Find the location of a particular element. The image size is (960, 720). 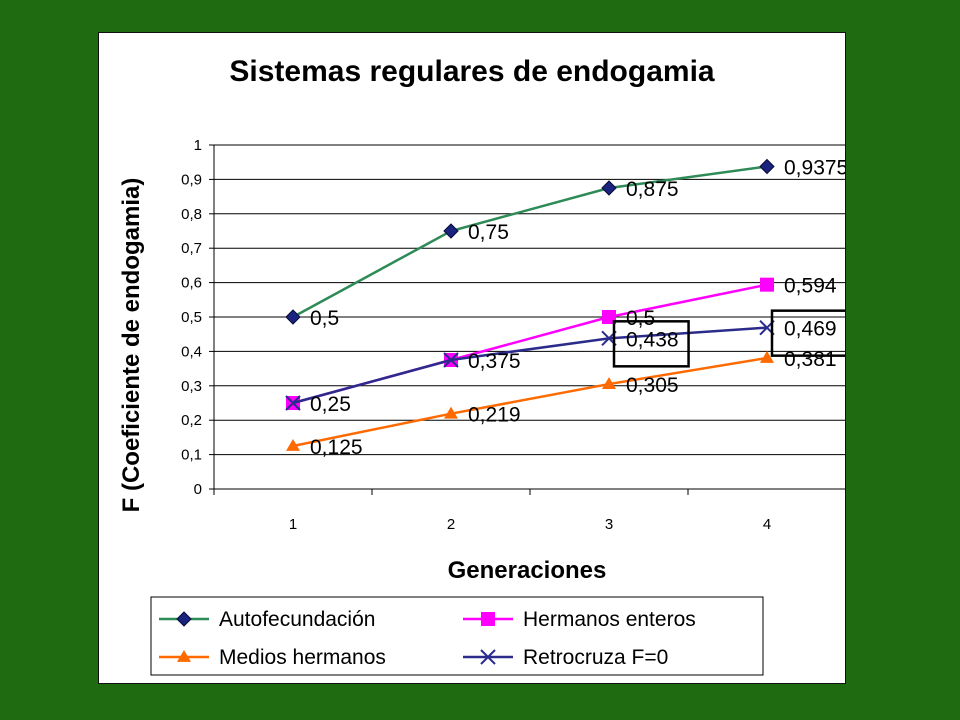

data-label: 0,469 is located at coordinates (810, 329).